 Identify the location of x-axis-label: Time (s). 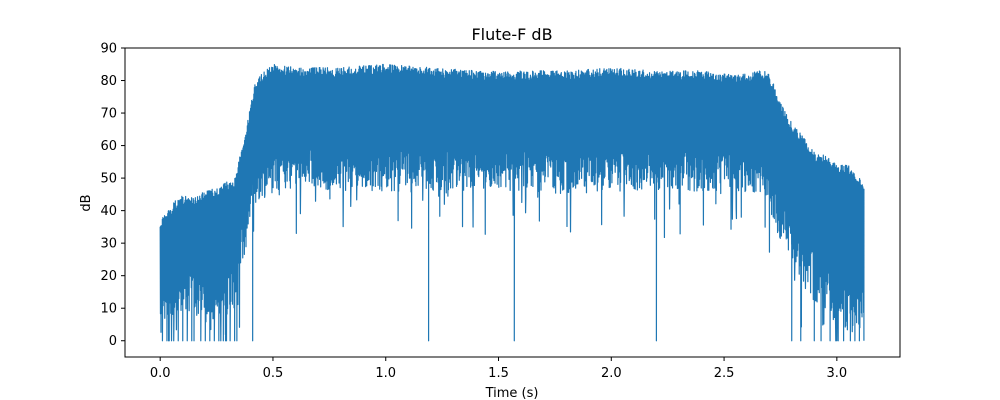
(512, 393).